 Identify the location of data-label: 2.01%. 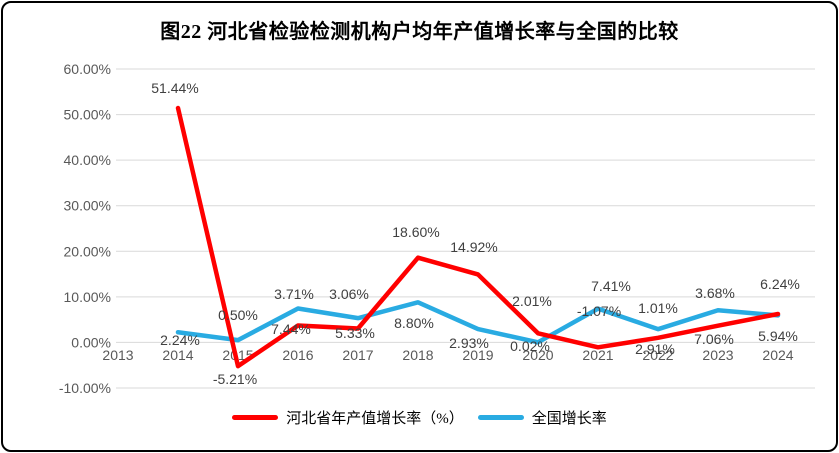
(532, 301).